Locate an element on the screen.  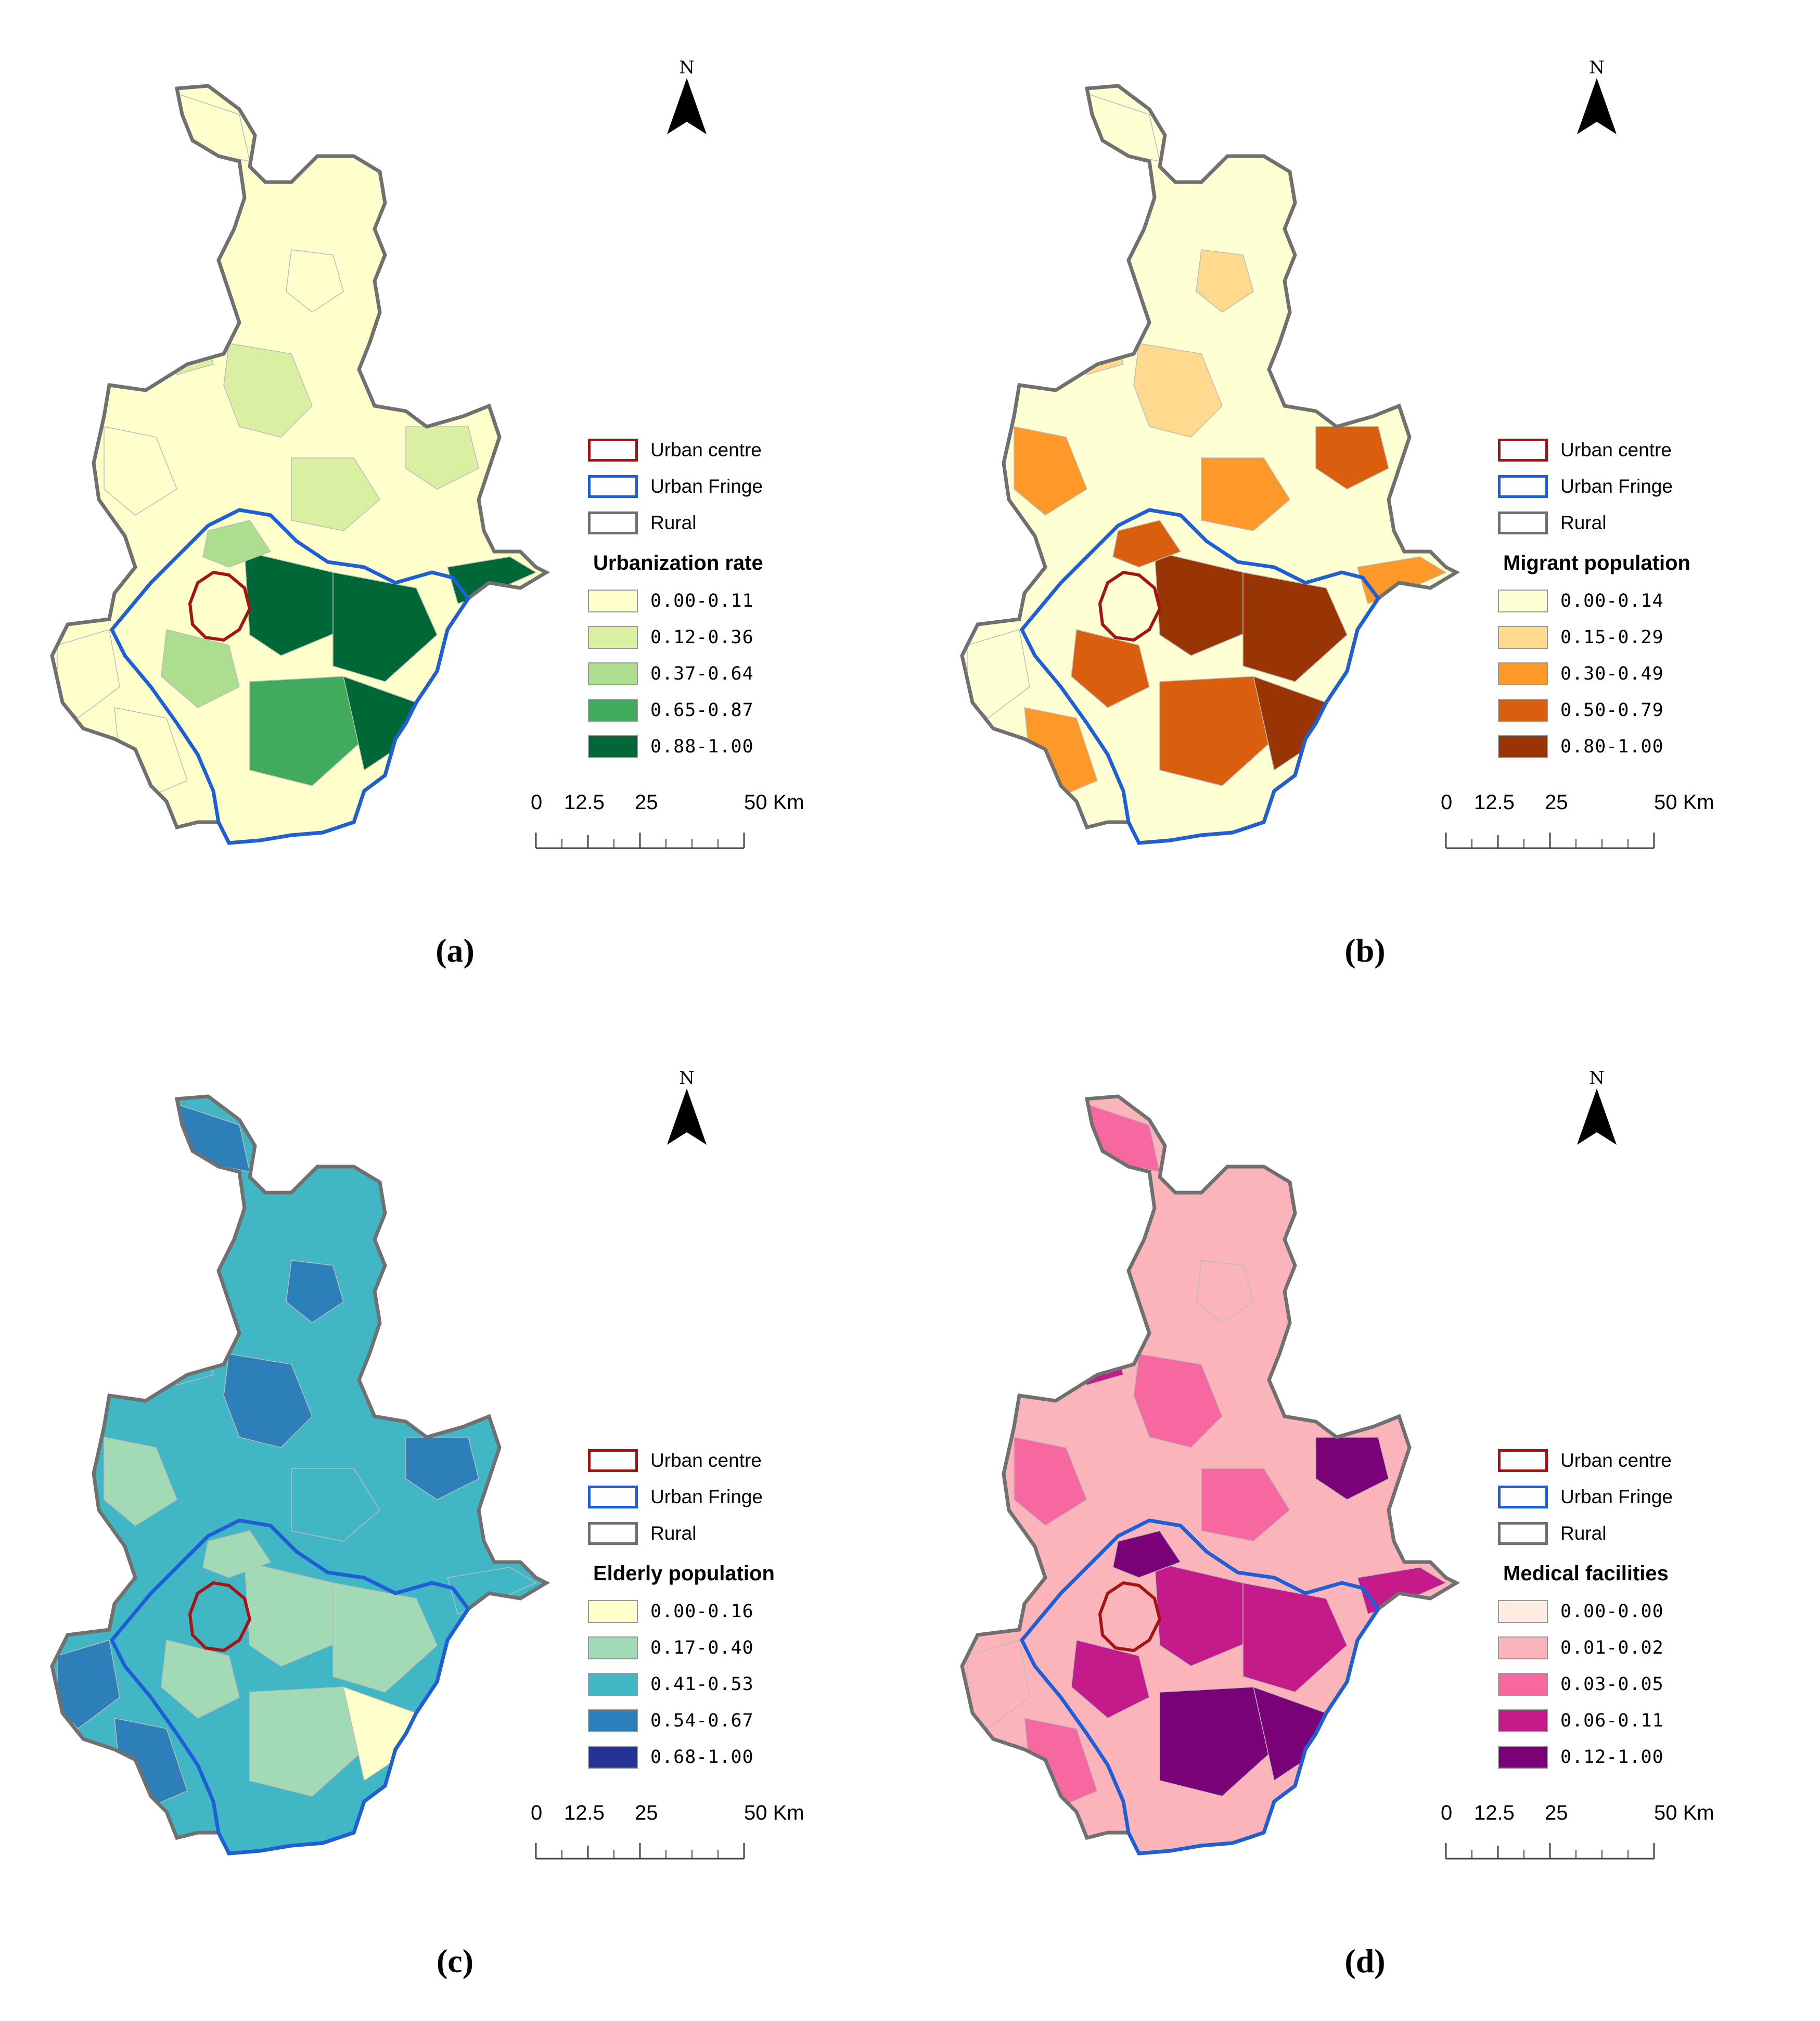
legend-class-row: 0.03-0.05 is located at coordinates (1628, 1684).